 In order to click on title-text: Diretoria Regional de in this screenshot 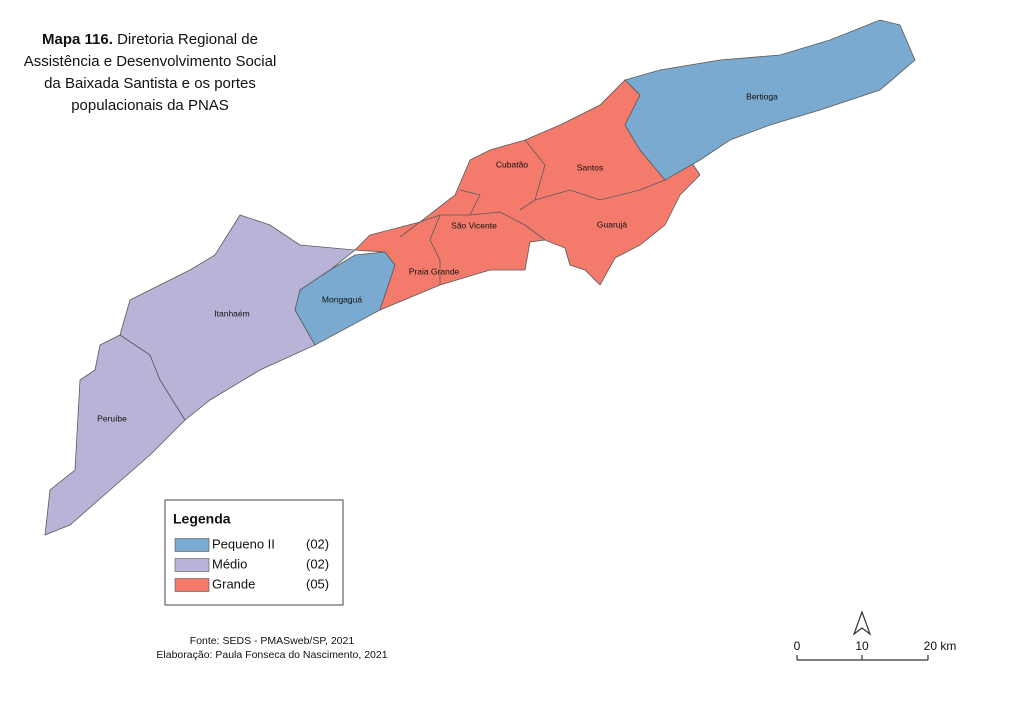, I will do `click(187, 39)`.